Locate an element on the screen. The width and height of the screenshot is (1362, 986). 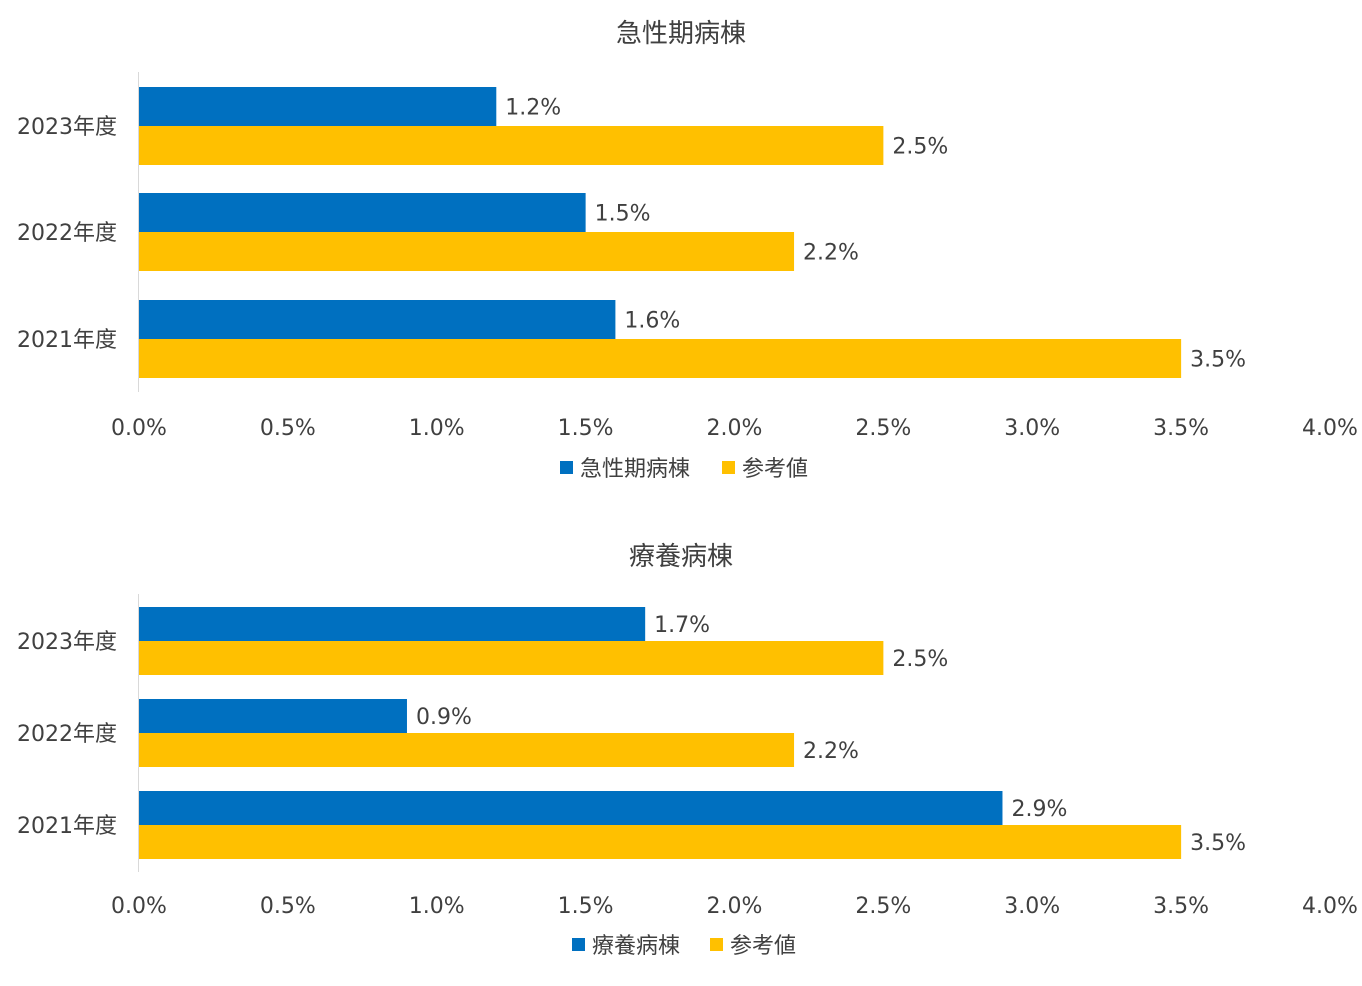
legend-label: 急性期病棟 is located at coordinates (635, 469).